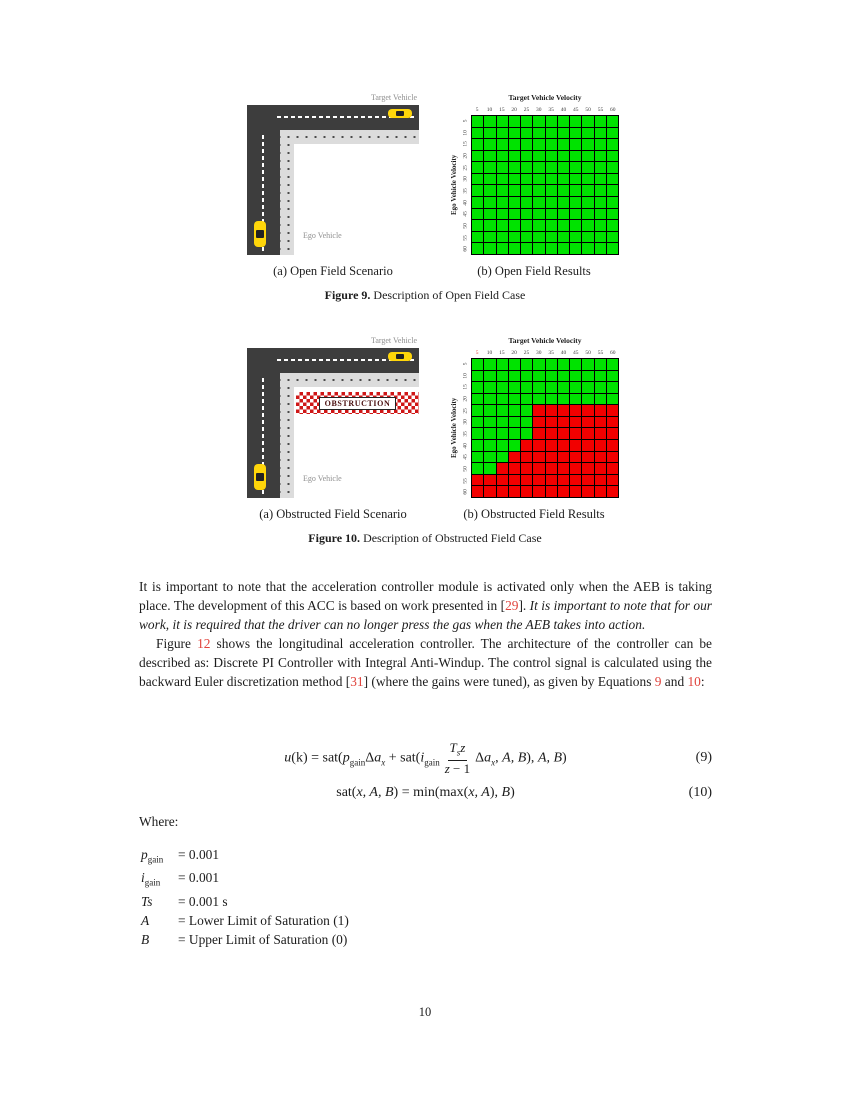 The height and width of the screenshot is (1100, 850). Describe the element at coordinates (551, 110) in the screenshot. I see `x-tick-label: 35` at that location.